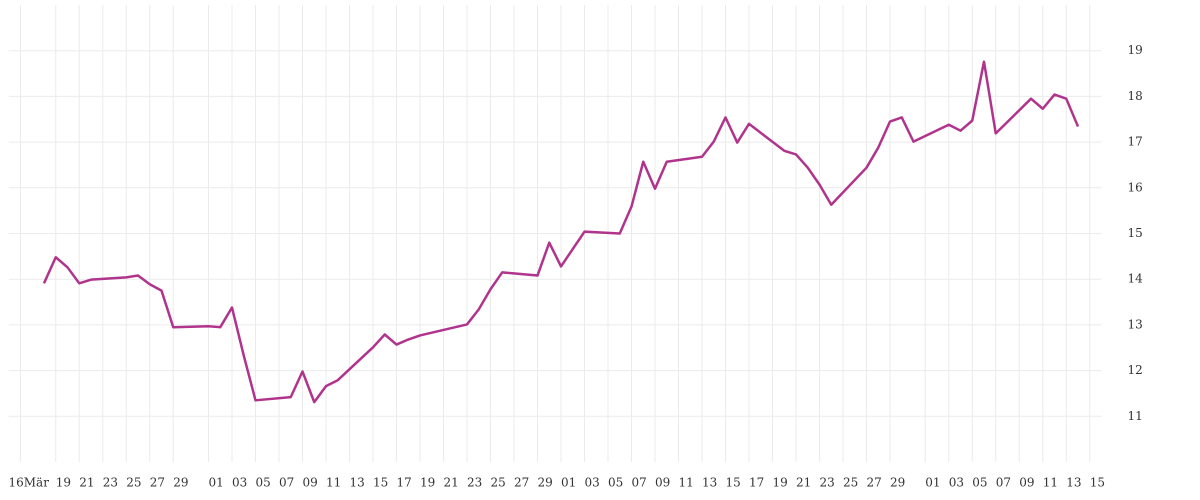 This screenshot has height=500, width=1200. I want to click on x-tick-label: 16Mär, so click(29, 483).